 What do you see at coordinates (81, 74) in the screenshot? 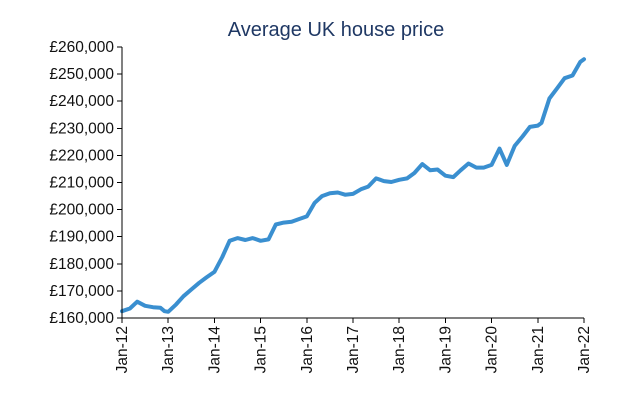
I see `y-tick-label: £250,000` at bounding box center [81, 74].